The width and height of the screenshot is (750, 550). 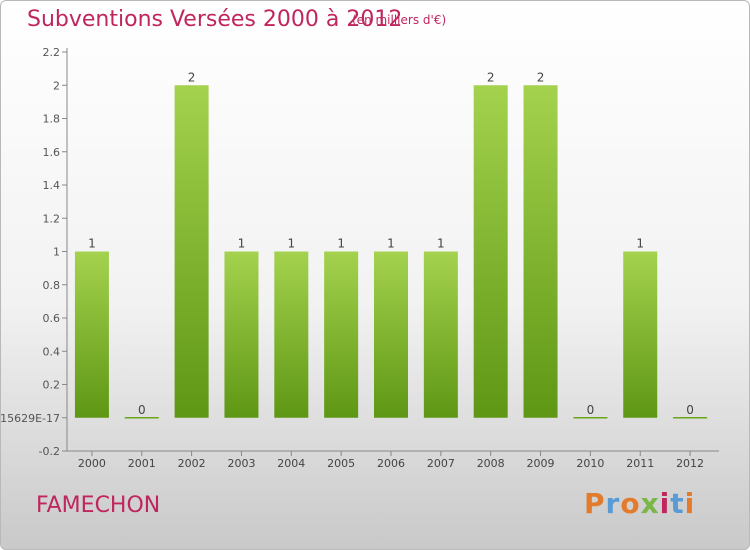 I want to click on y-tick-label: 1.4, so click(x=52, y=185).